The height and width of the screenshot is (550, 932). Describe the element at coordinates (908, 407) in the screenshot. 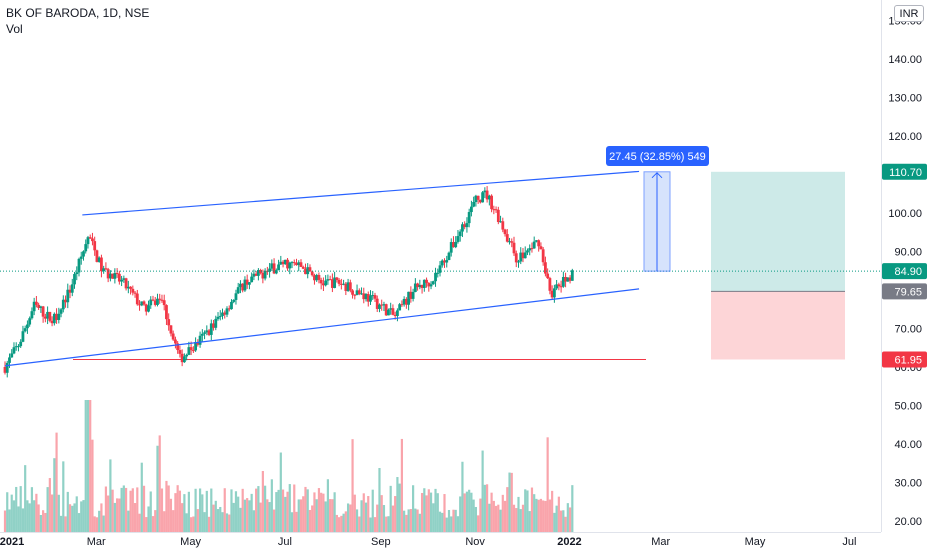

I see `y-tick-label: 50.00` at that location.